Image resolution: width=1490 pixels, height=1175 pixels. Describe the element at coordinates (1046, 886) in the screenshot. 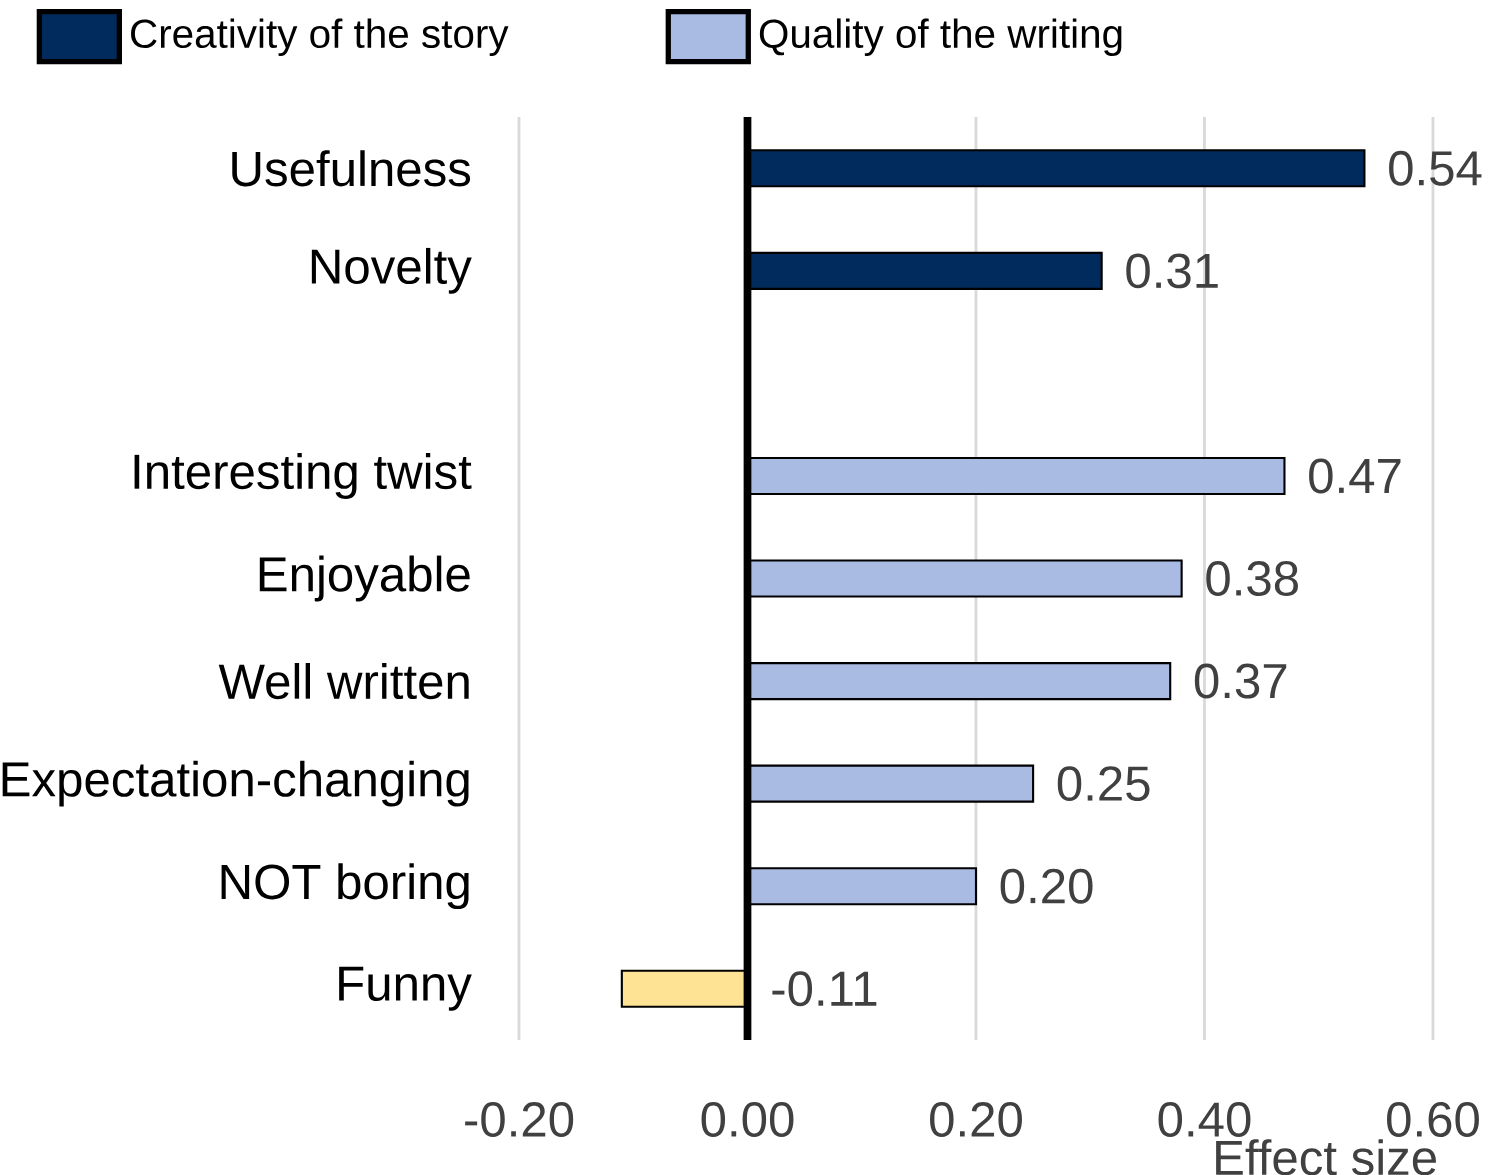

I see `data-label: 0.20` at that location.